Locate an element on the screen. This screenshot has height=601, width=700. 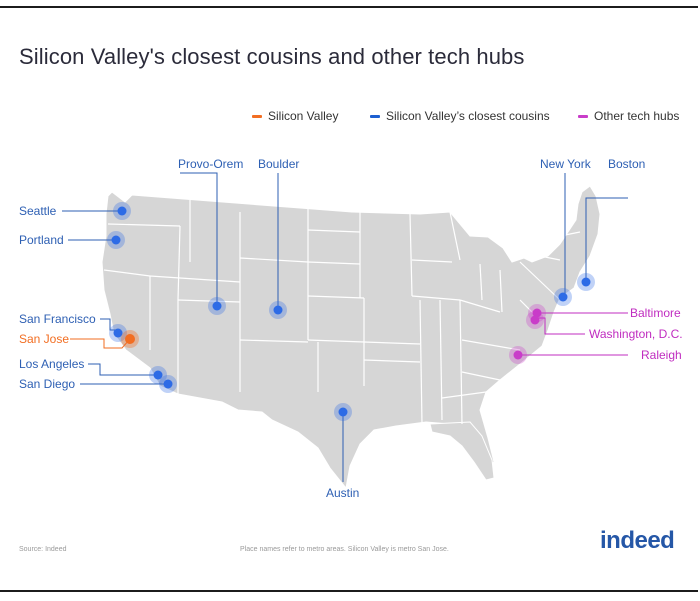
san-francisco-marker is located at coordinates (118, 333).